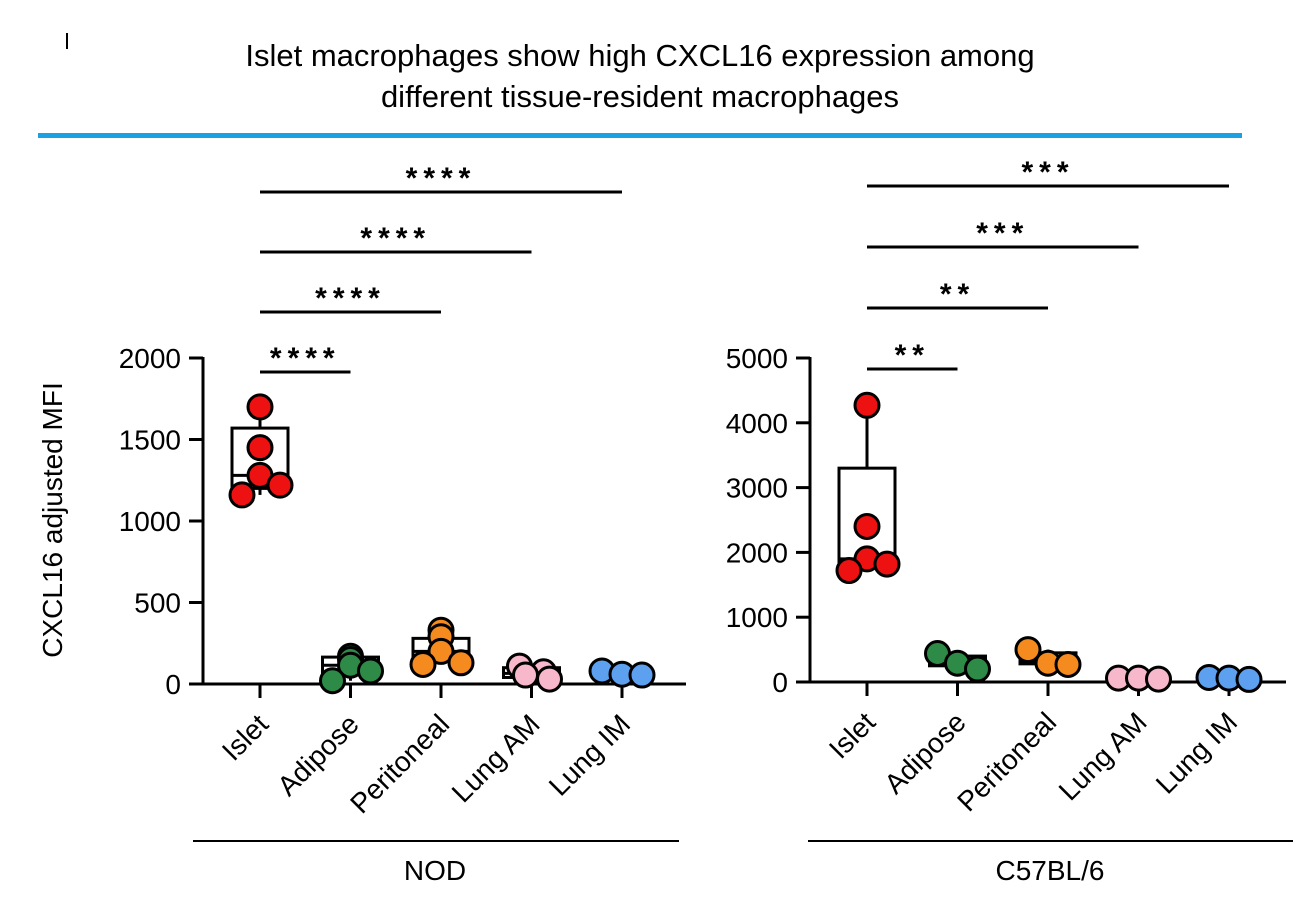  What do you see at coordinates (640, 96) in the screenshot?
I see `figure-title-line-2: different tissue-resident macrophages` at bounding box center [640, 96].